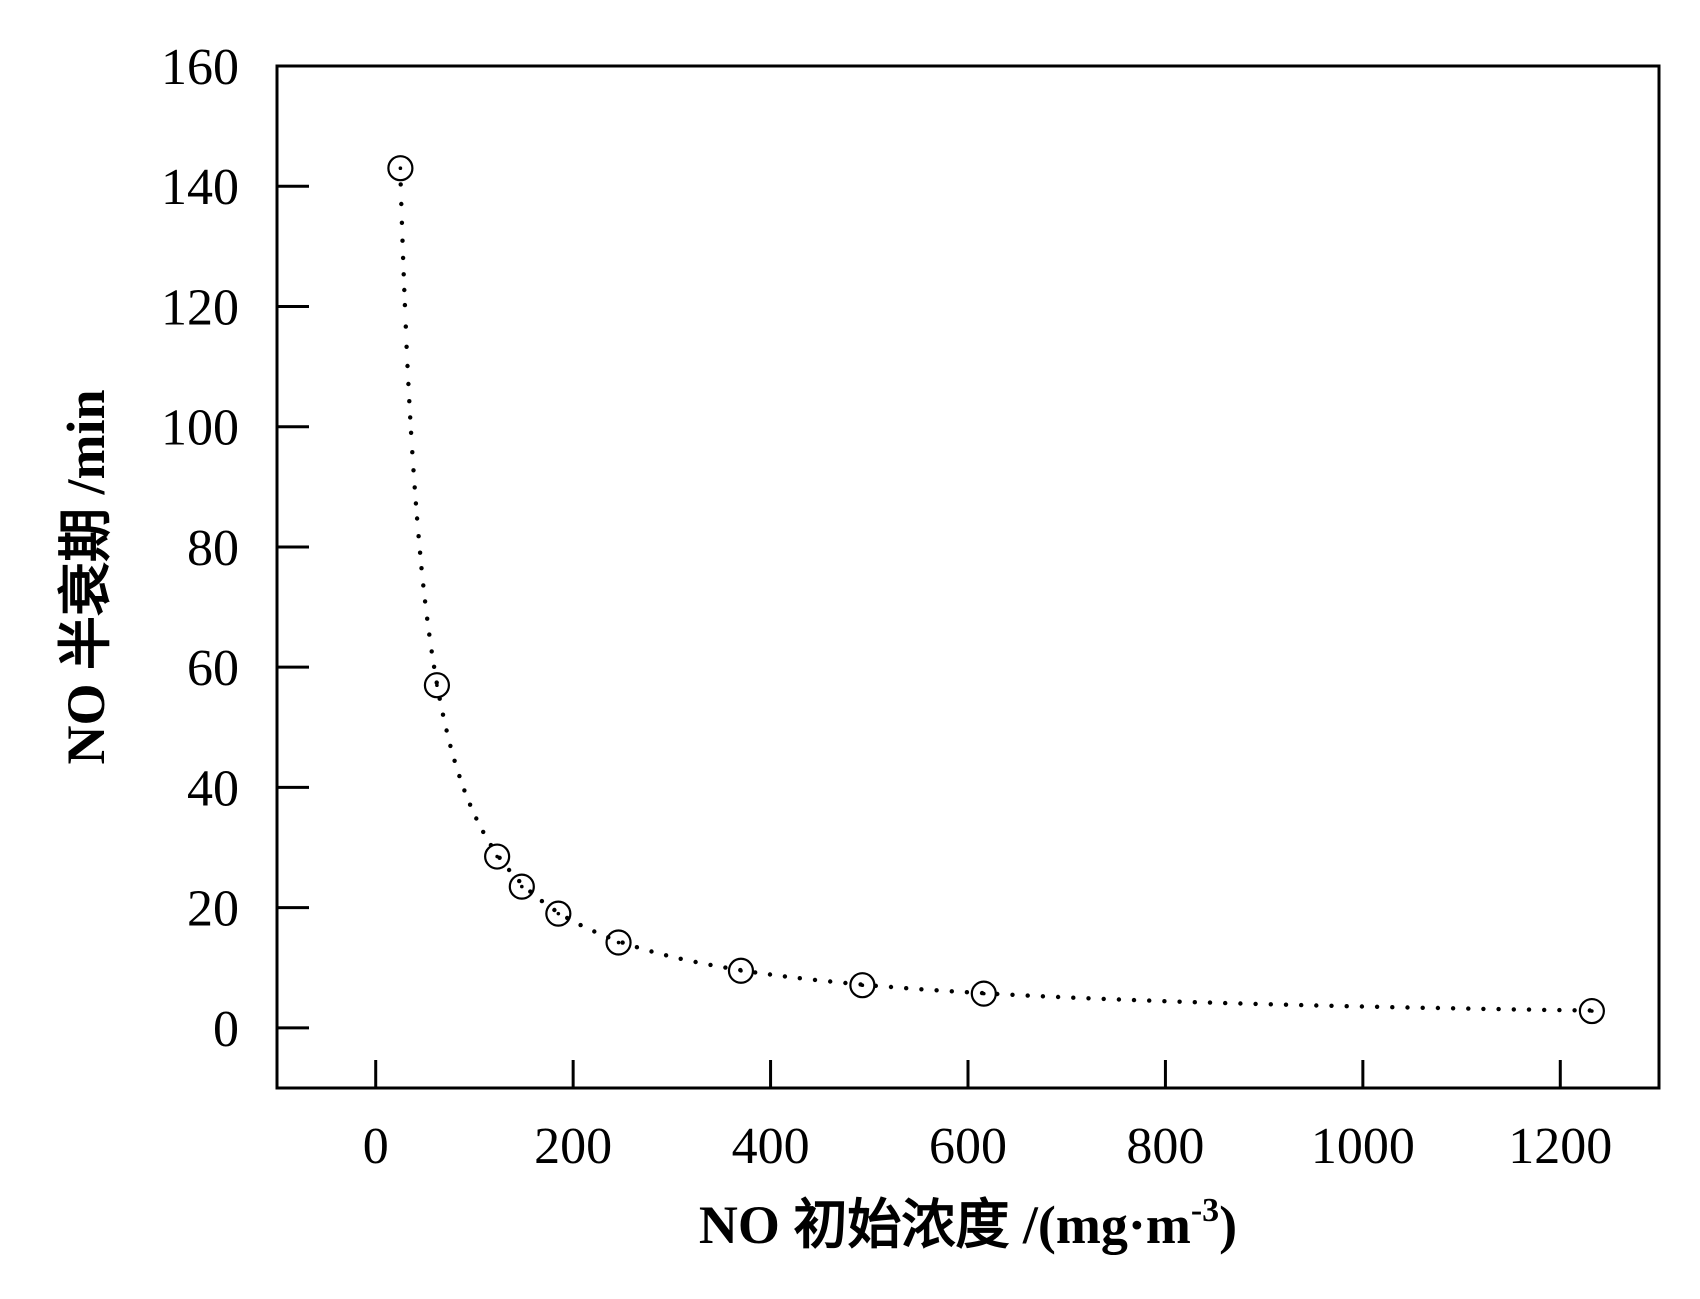 The image size is (1700, 1299). I want to click on y-tick-label-4: 80, so click(213, 548).